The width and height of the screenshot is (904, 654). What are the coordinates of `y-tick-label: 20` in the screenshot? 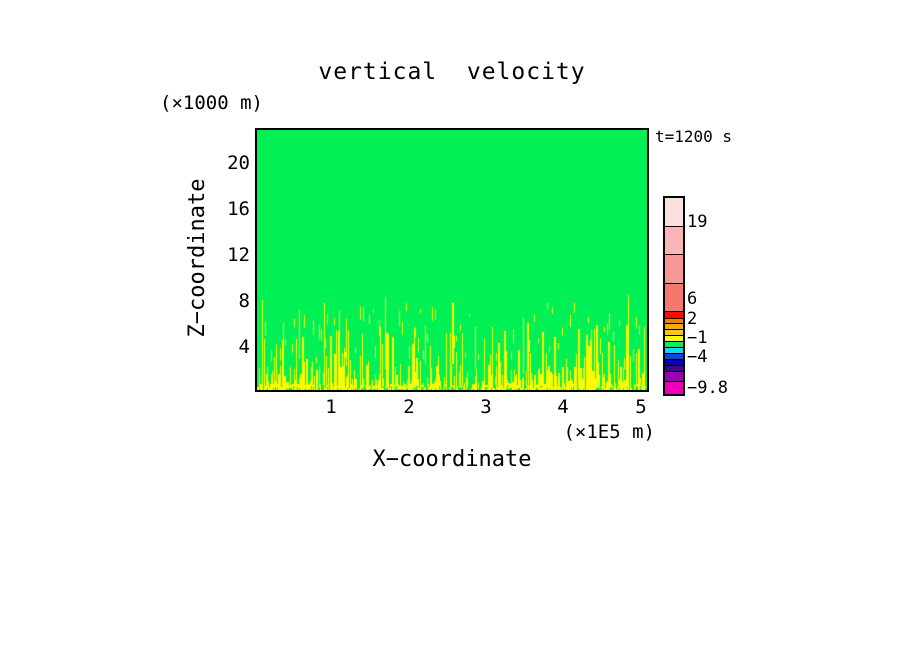 It's located at (238, 163).